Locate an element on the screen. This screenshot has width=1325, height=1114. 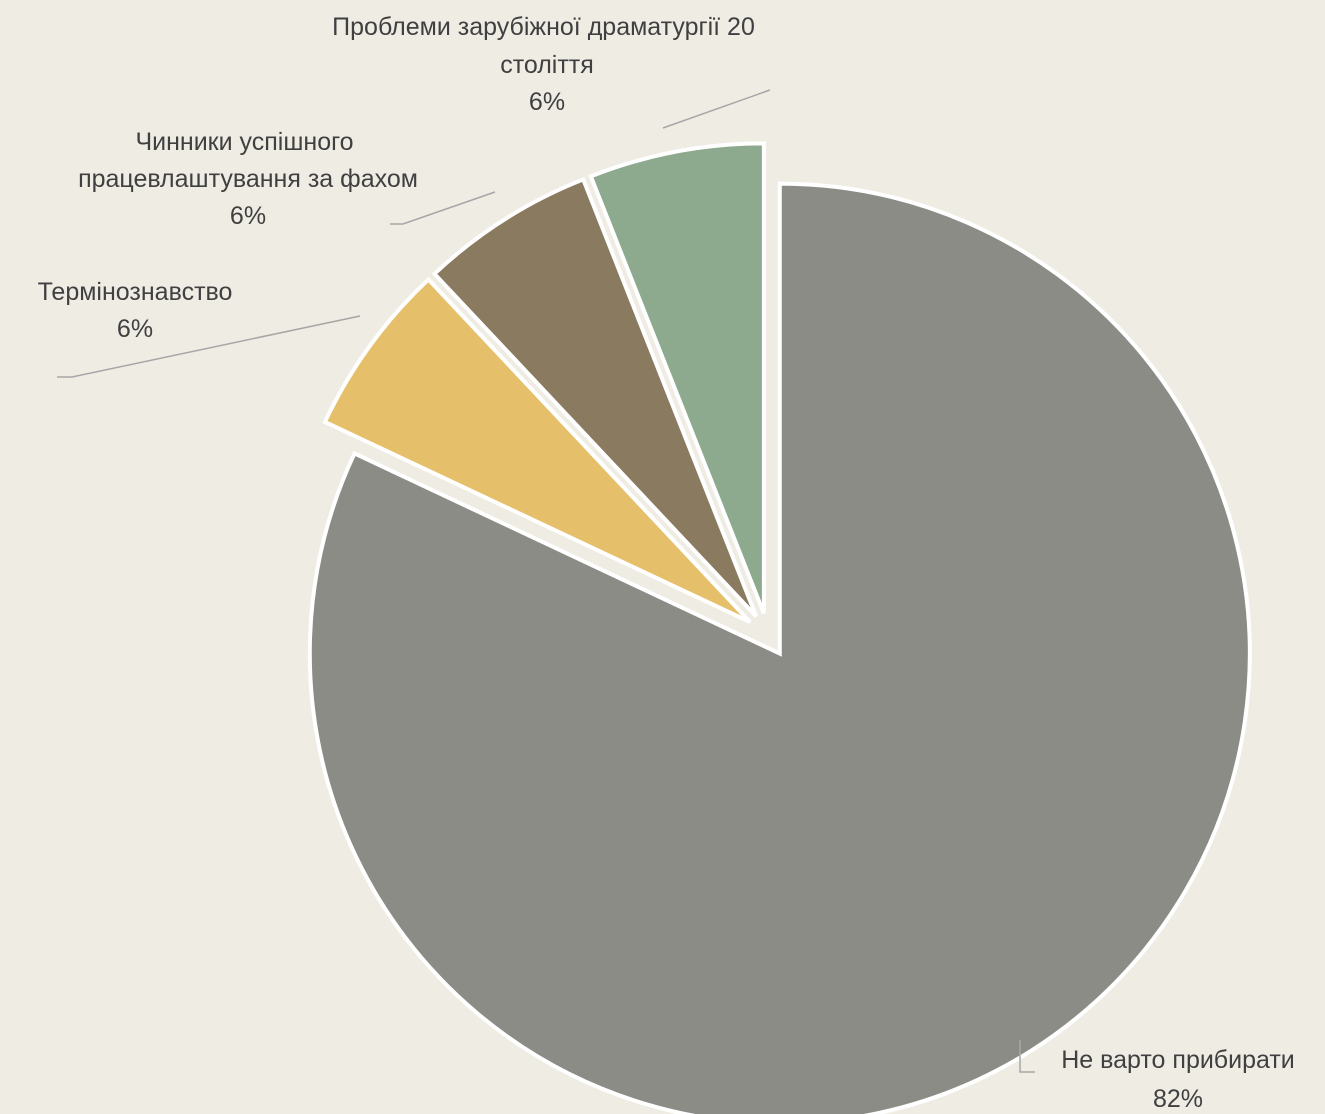
slice-value-3: 6% is located at coordinates (547, 102).